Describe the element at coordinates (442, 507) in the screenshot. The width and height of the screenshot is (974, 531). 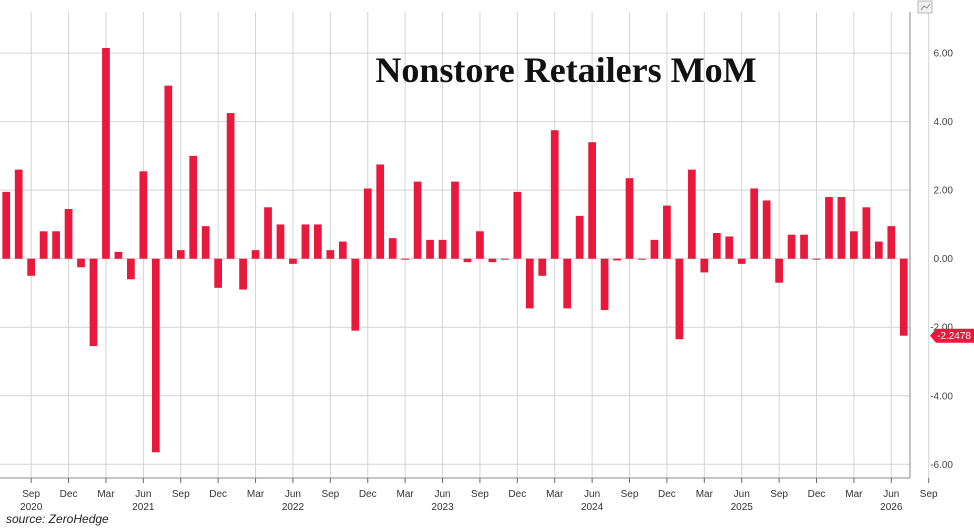
I see `x-year-label: 2023` at that location.